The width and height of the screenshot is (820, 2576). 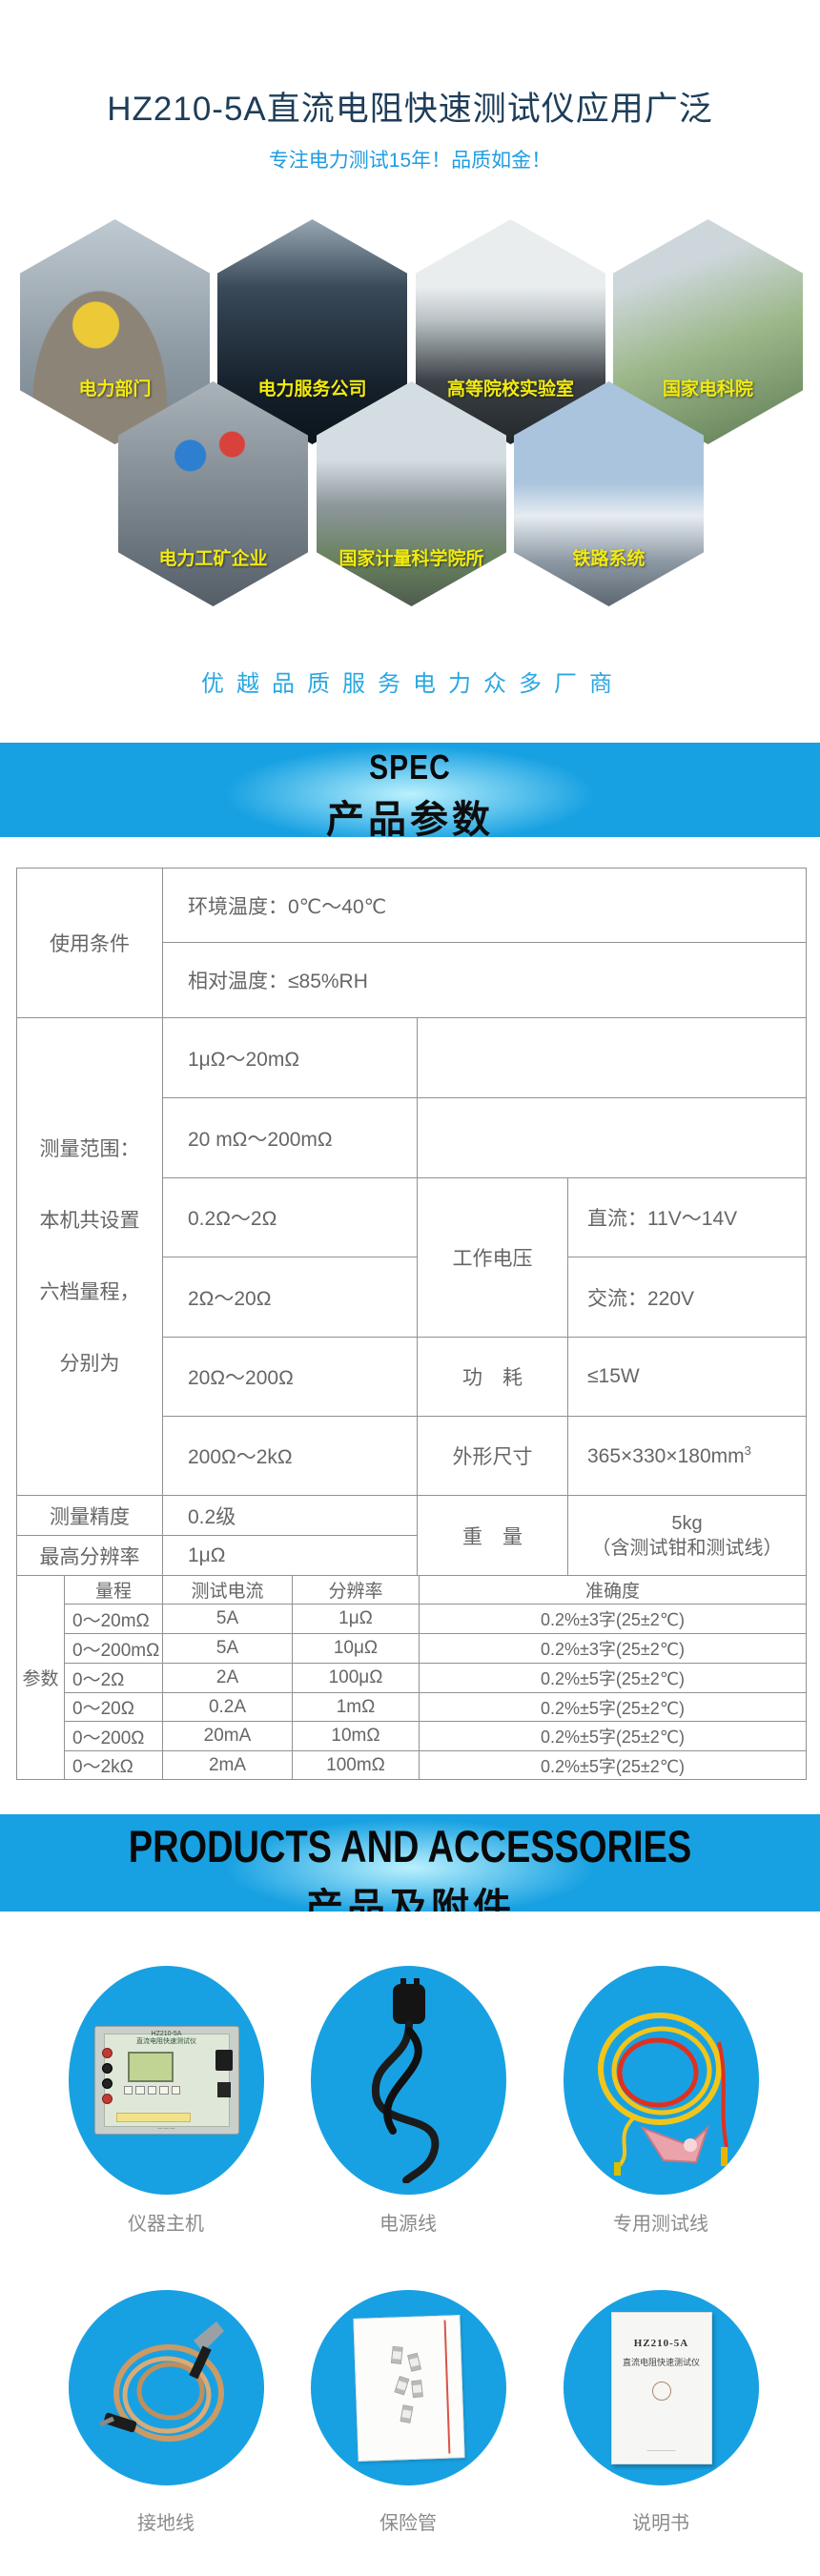 I want to click on test-leads-photo, so click(x=661, y=2080).